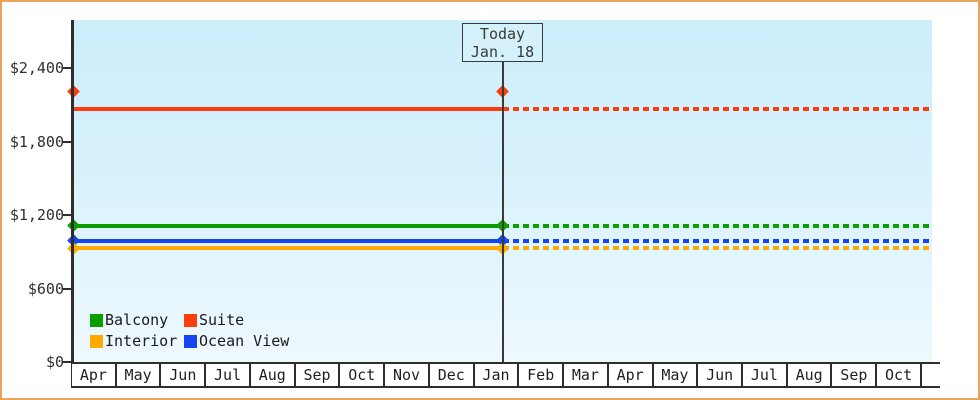 The image size is (980, 400). Describe the element at coordinates (190, 330) in the screenshot. I see `legend: Balcony Suite Interior Ocean View` at that location.